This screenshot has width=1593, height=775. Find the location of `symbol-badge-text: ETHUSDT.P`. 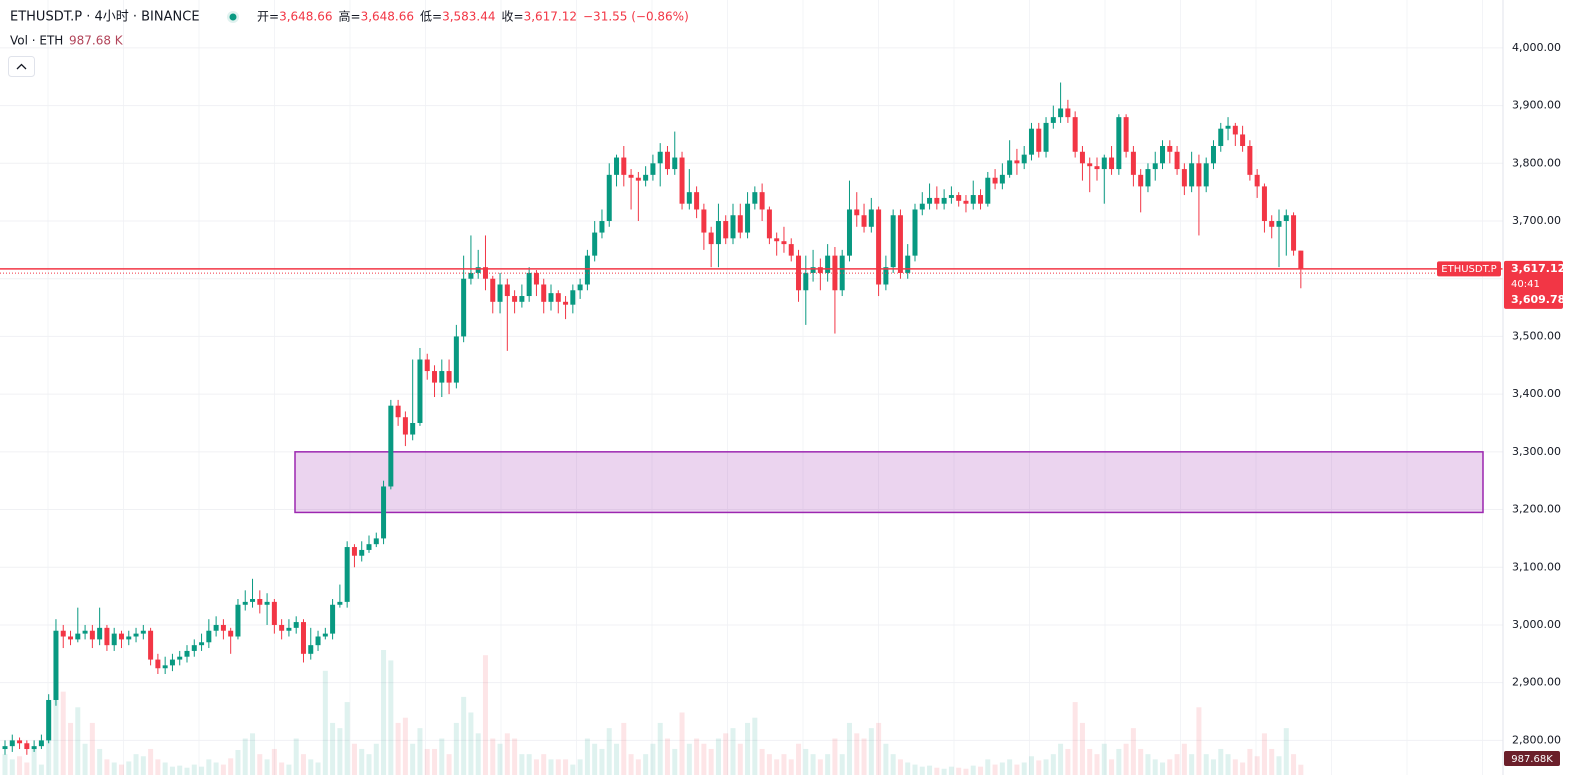

symbol-badge-text: ETHUSDT.P is located at coordinates (1468, 269).